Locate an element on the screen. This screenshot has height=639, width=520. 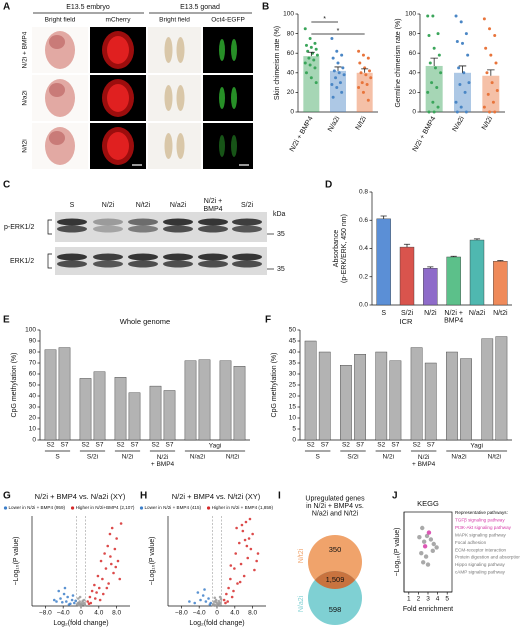
lane-label: N/a2i is located at coordinates (178, 205).